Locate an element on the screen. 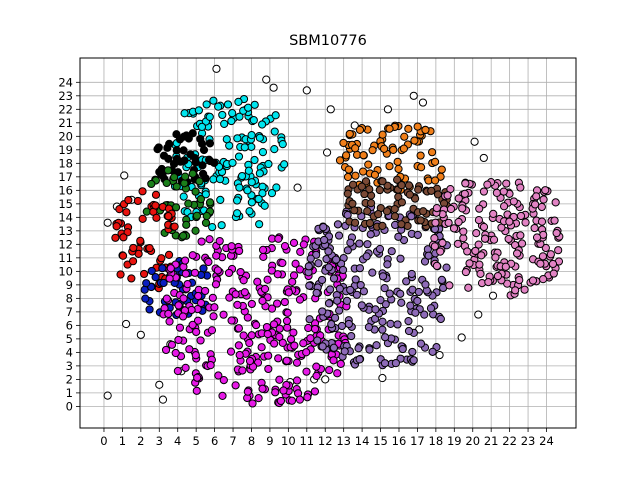 The width and height of the screenshot is (640, 480). x-tick-label: 16 is located at coordinates (399, 441).